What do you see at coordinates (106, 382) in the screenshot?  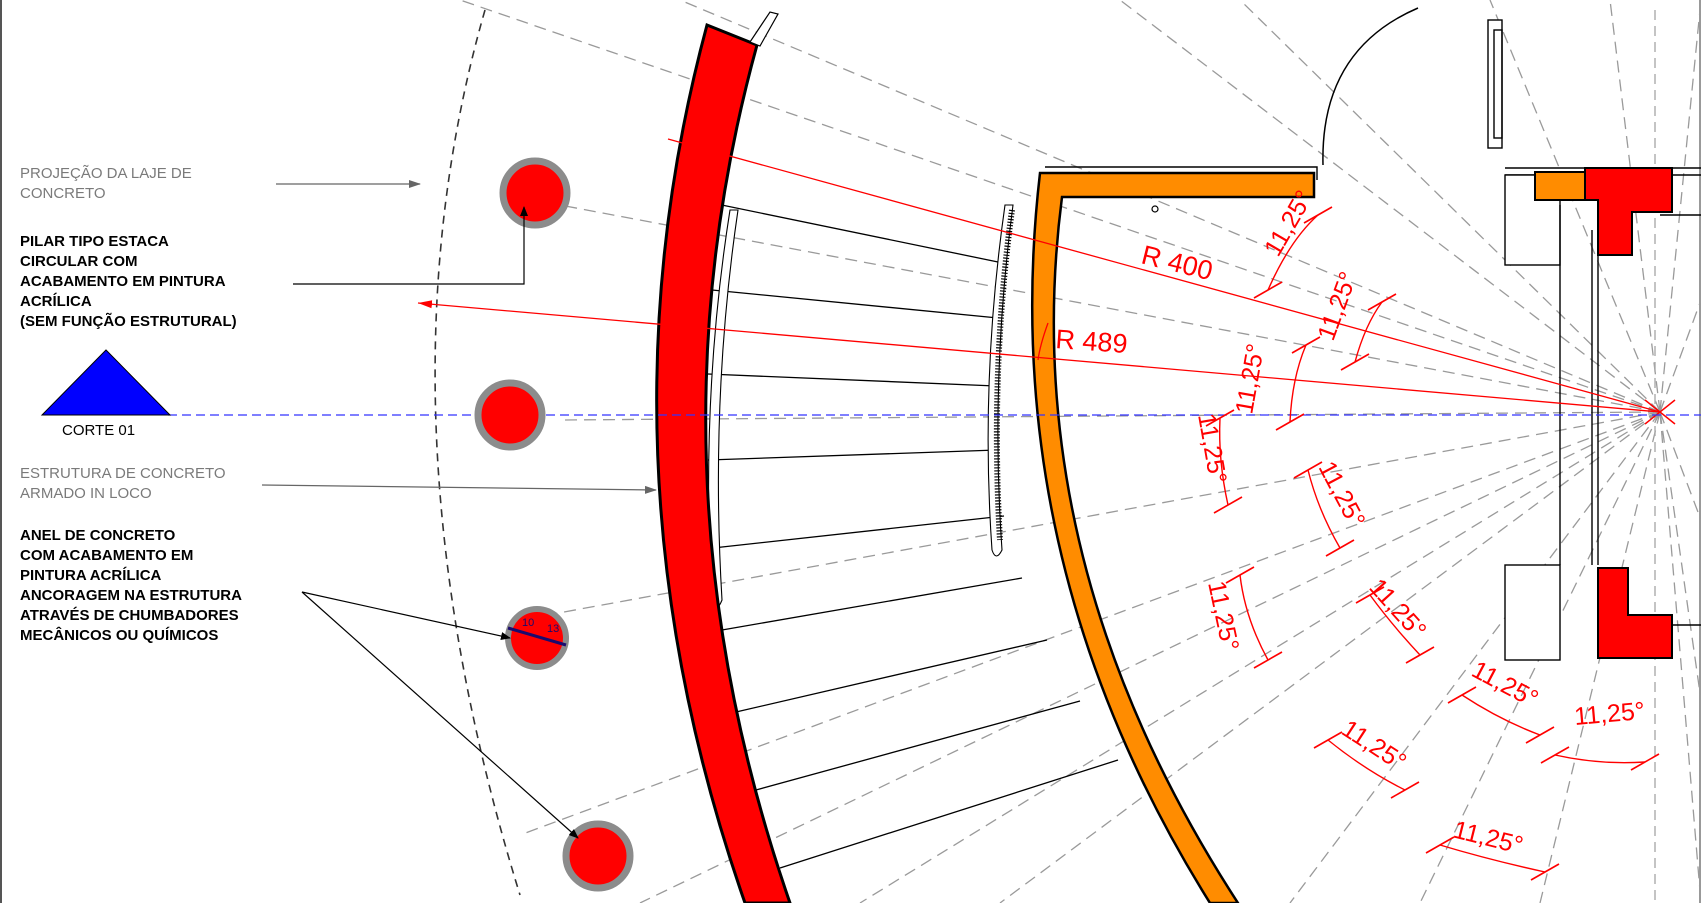 I see `section-triangle` at bounding box center [106, 382].